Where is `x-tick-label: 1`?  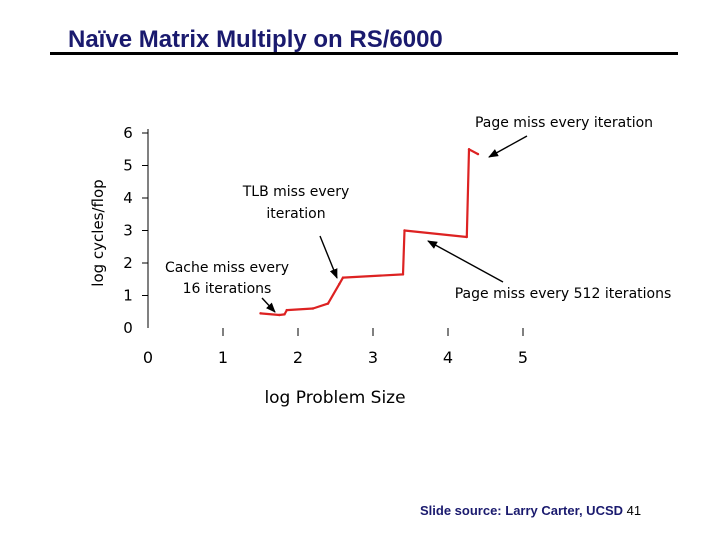
x-tick-label: 1 is located at coordinates (223, 357).